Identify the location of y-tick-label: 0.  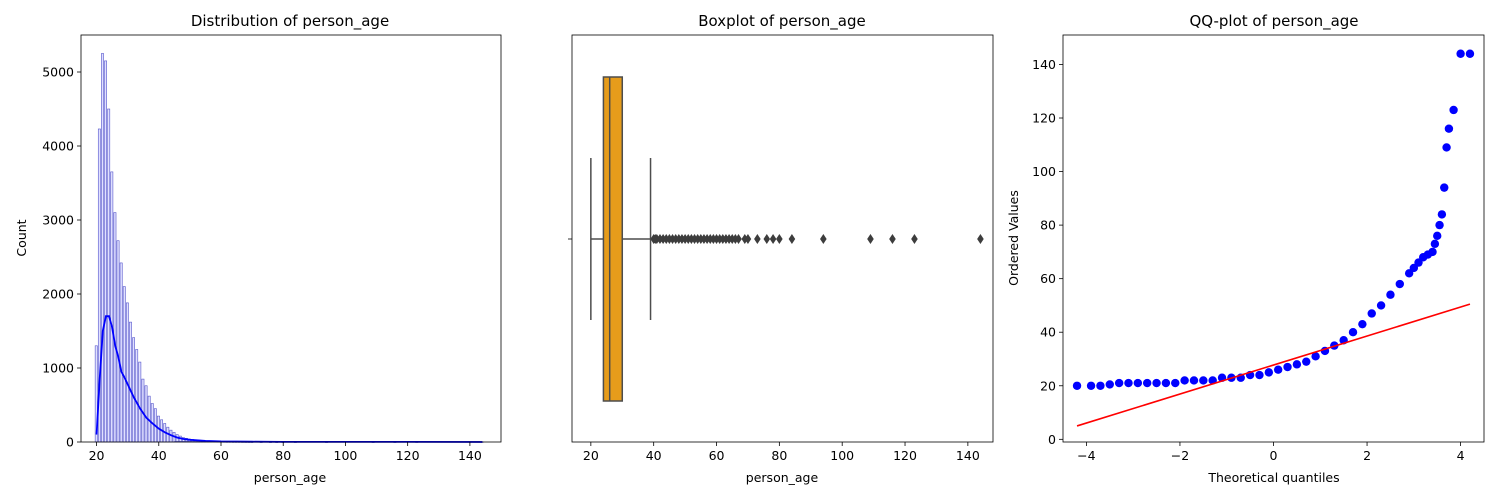
(70, 442).